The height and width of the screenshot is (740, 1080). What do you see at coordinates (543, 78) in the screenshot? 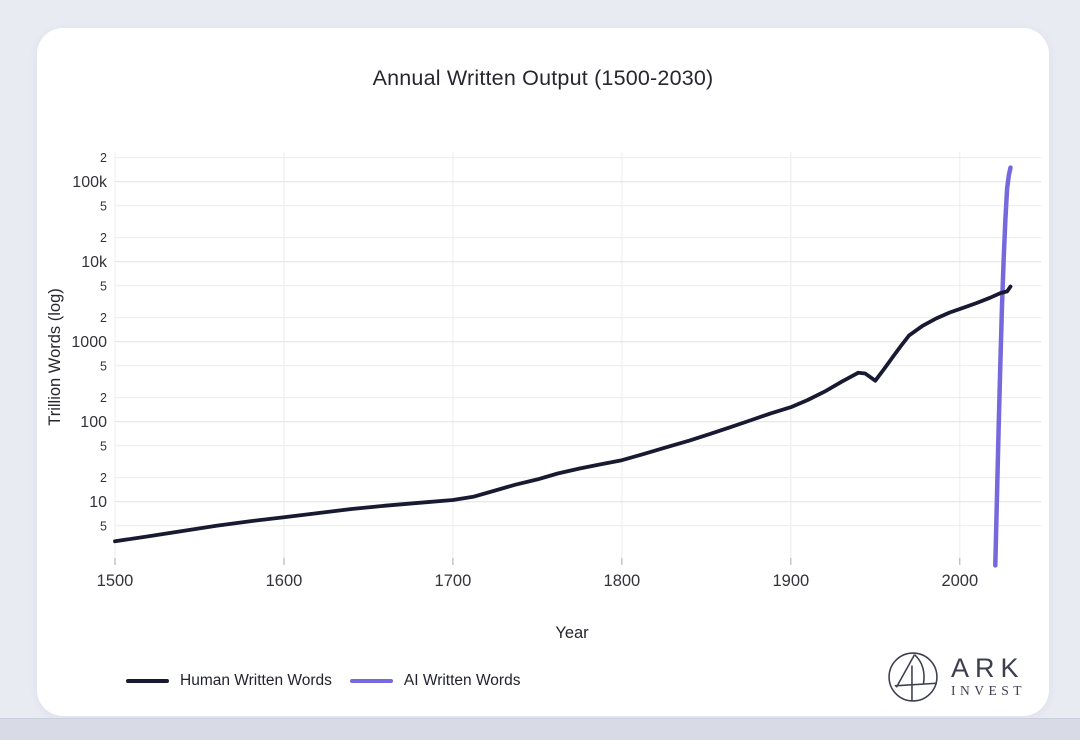
I see `chart-title: Annual Written Output (1500-2030)` at bounding box center [543, 78].